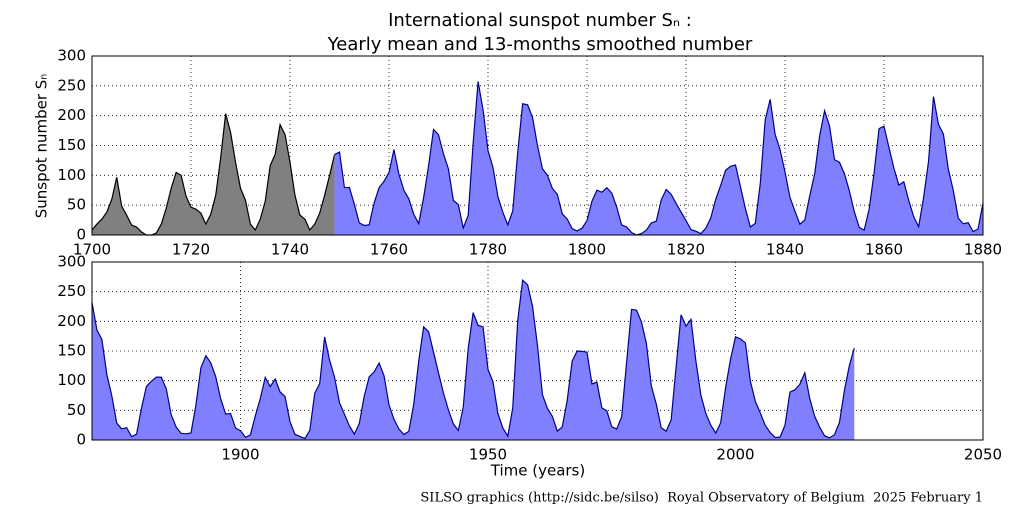 Image resolution: width=1024 pixels, height=512 pixels. Describe the element at coordinates (983, 455) in the screenshot. I see `x-tick-label: 2050` at that location.